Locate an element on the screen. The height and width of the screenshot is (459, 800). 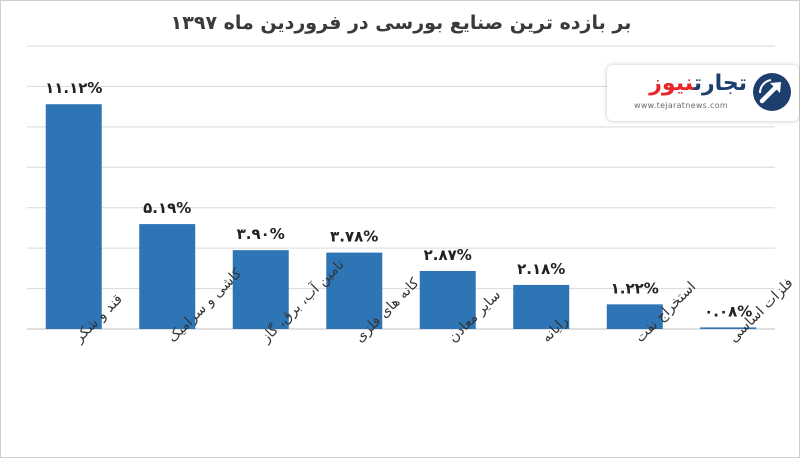
logo-wordmark: تجارتنیوز is located at coordinates (681, 84).